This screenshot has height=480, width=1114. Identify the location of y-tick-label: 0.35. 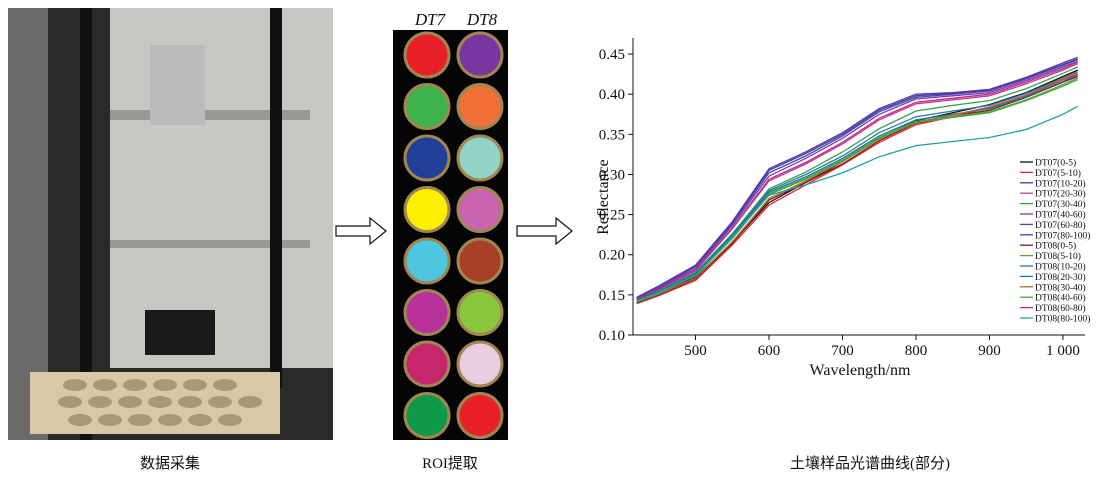
(612, 135).